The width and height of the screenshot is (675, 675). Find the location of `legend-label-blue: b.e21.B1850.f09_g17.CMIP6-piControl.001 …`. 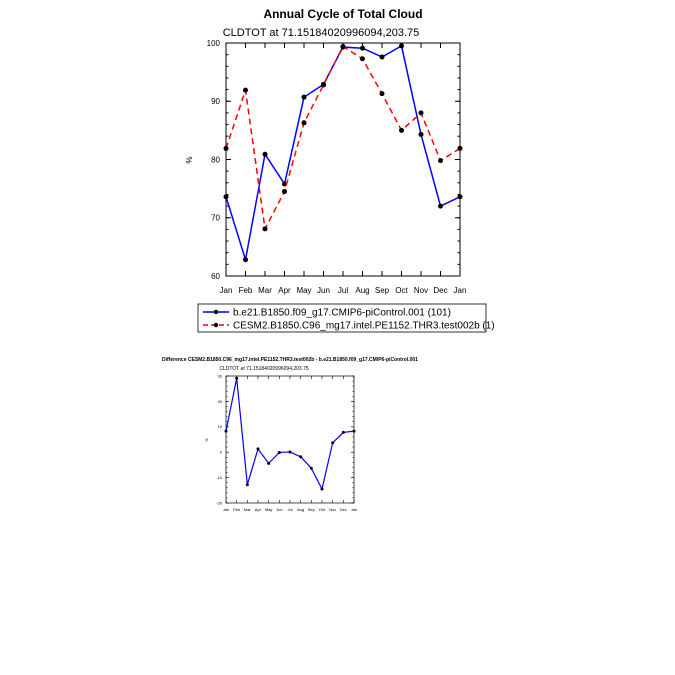

legend-label-blue: b.e21.B1850.f09_g17.CMIP6-piControl.001 … is located at coordinates (342, 313).